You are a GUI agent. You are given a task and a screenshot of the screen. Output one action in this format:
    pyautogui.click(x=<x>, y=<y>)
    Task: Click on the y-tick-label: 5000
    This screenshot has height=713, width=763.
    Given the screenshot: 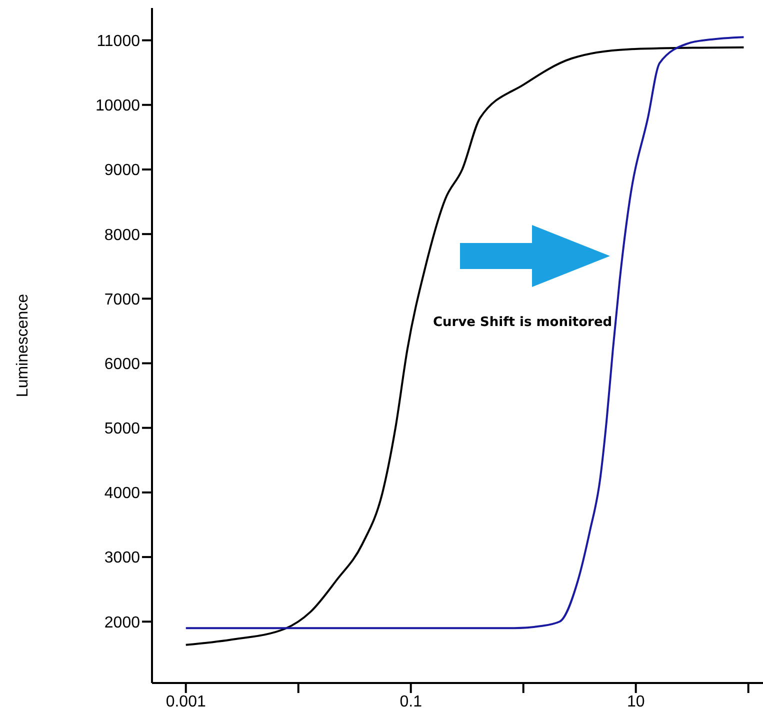 What is the action you would take?
    pyautogui.click(x=122, y=429)
    